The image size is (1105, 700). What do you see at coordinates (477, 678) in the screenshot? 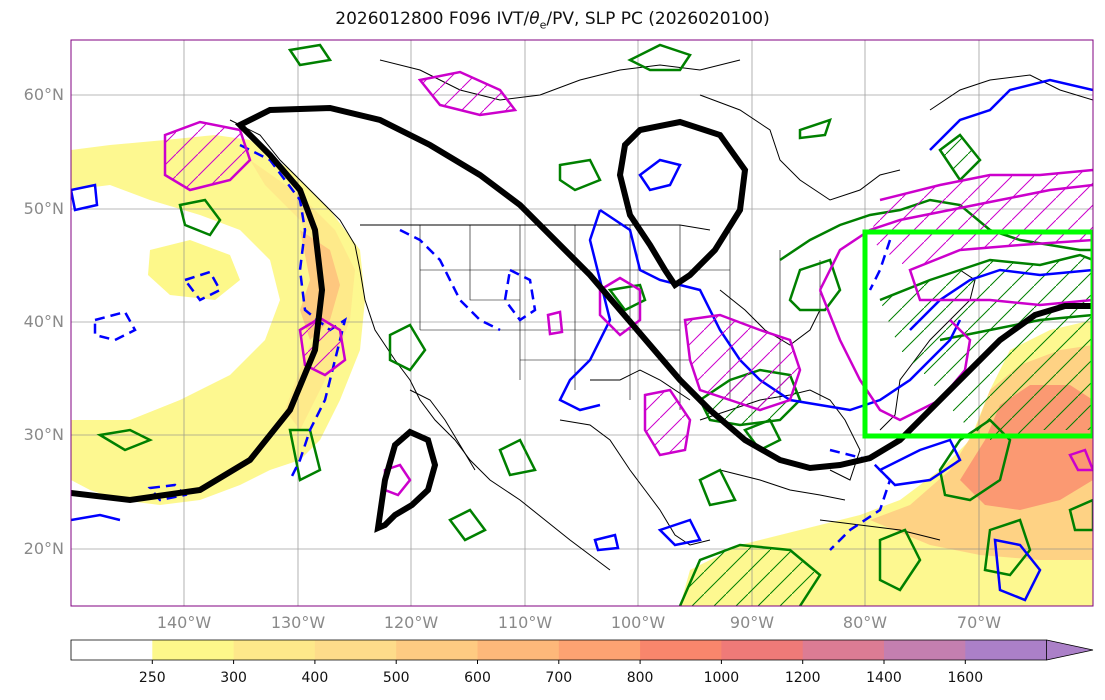
I see `colorbar-label: 600` at bounding box center [477, 678].